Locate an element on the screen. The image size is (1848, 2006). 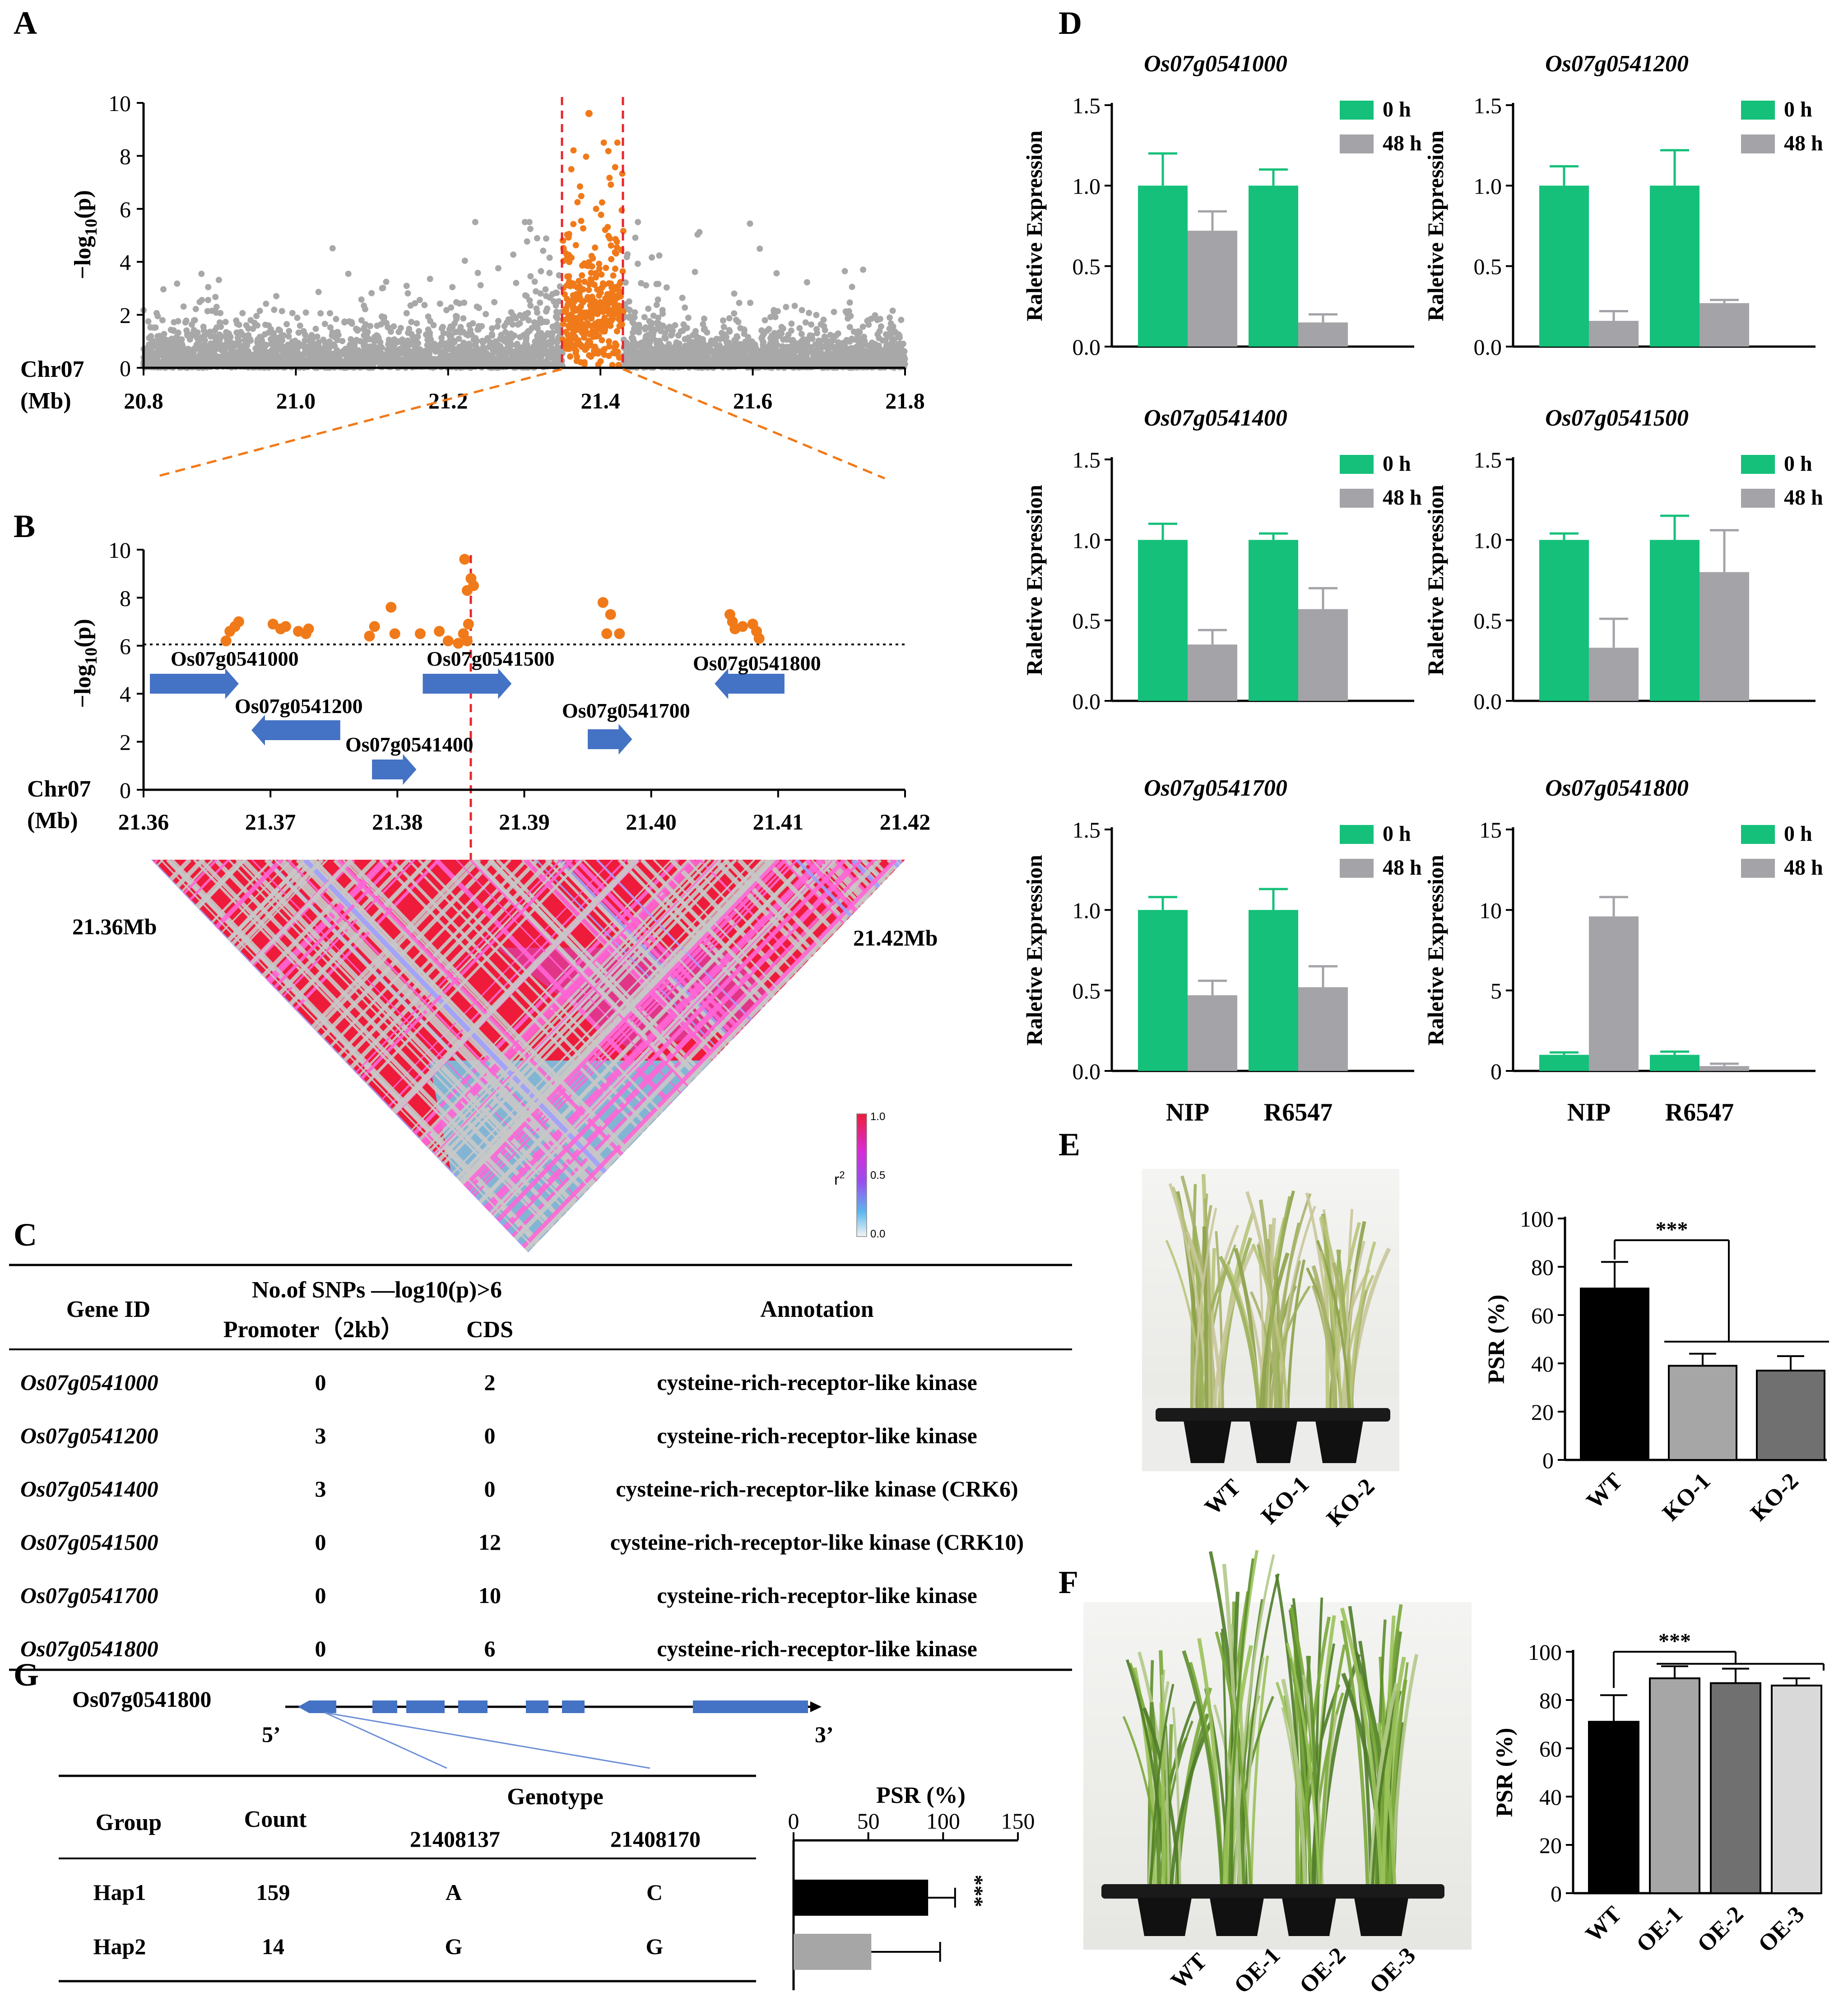
panel-label-b: B is located at coordinates (24, 526).